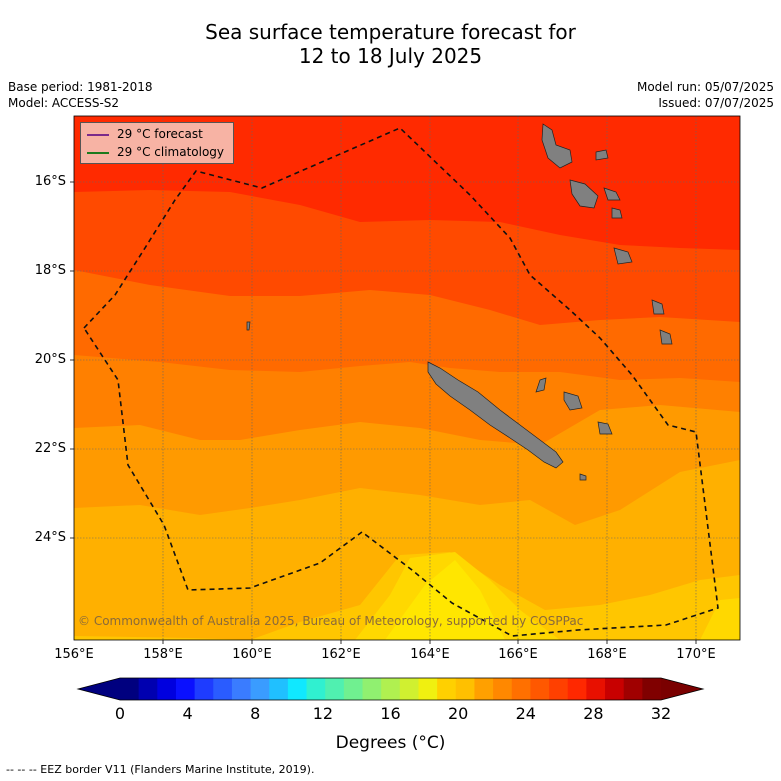 The width and height of the screenshot is (781, 781). What do you see at coordinates (248, 326) in the screenshot?
I see `chesterfield-islet` at bounding box center [248, 326].